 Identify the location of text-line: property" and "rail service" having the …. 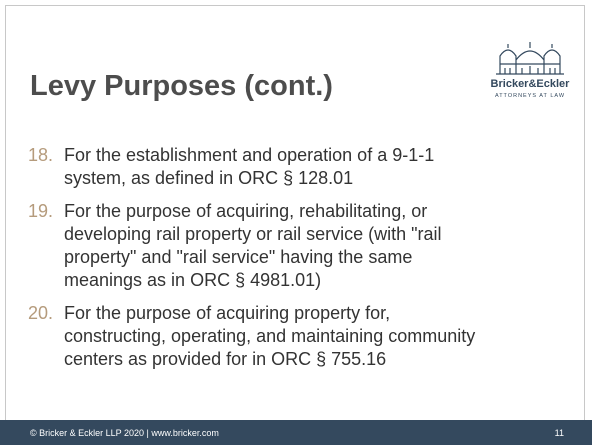
(238, 257).